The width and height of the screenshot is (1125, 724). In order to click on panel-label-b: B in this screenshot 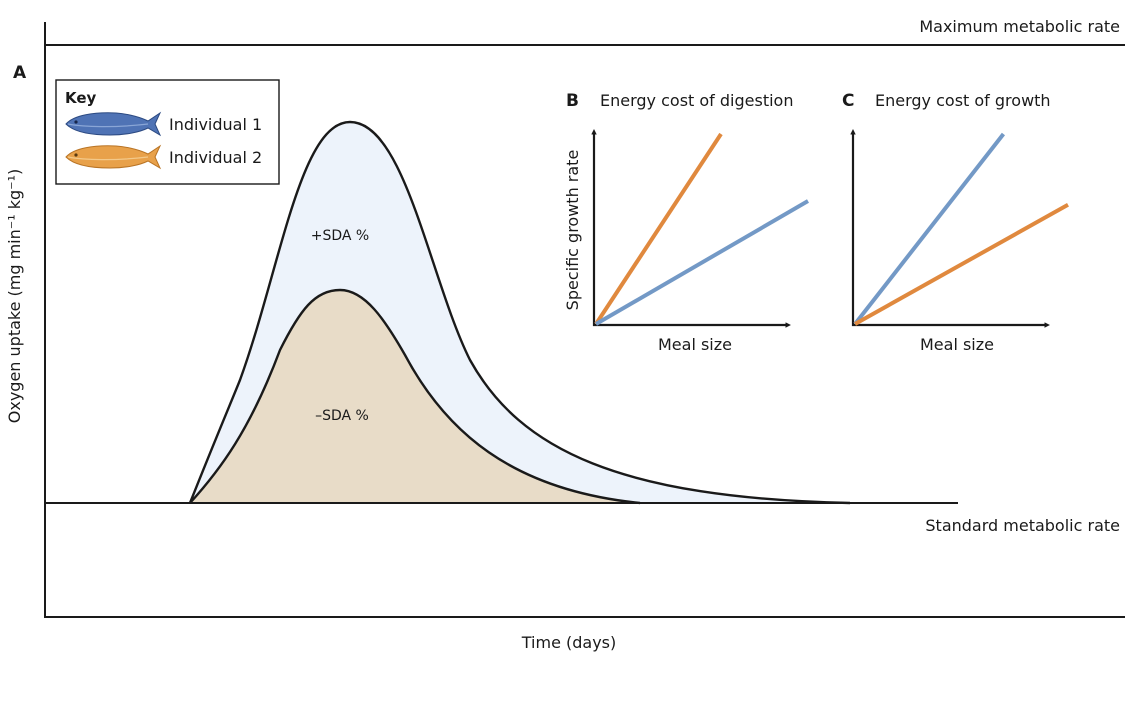, I will do `click(572, 101)`.